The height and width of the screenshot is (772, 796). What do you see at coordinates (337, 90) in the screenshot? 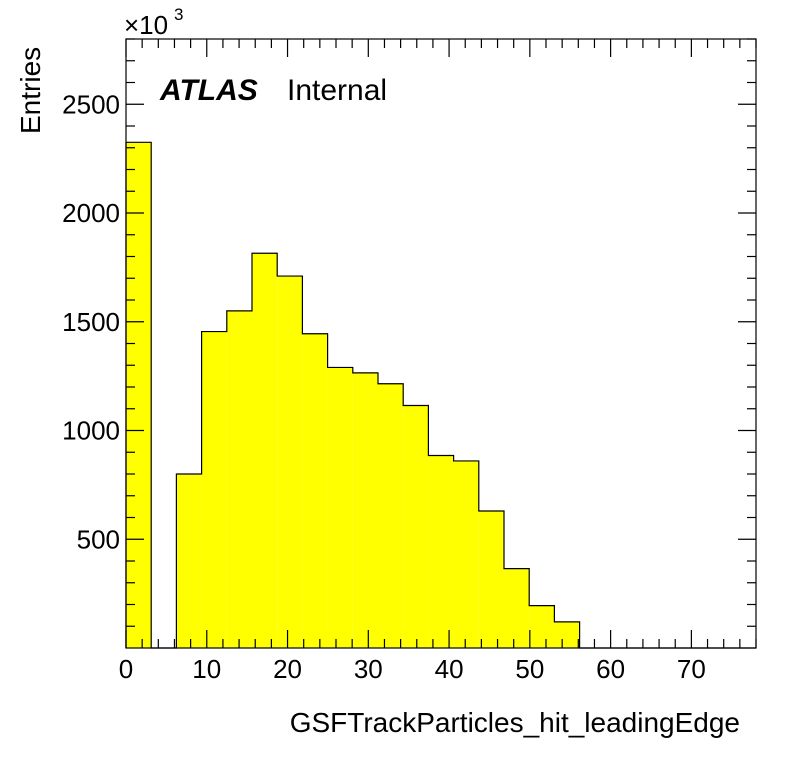
I see `internal-label: Internal` at bounding box center [337, 90].